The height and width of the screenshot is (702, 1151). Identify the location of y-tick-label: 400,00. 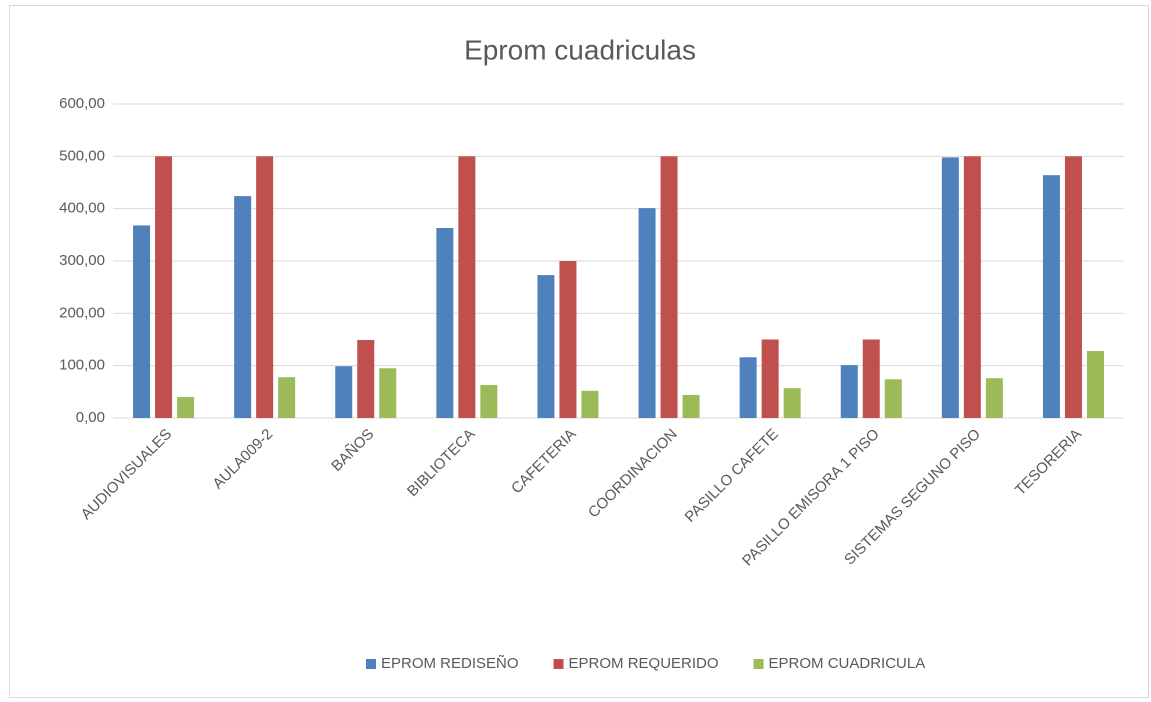
(82, 208).